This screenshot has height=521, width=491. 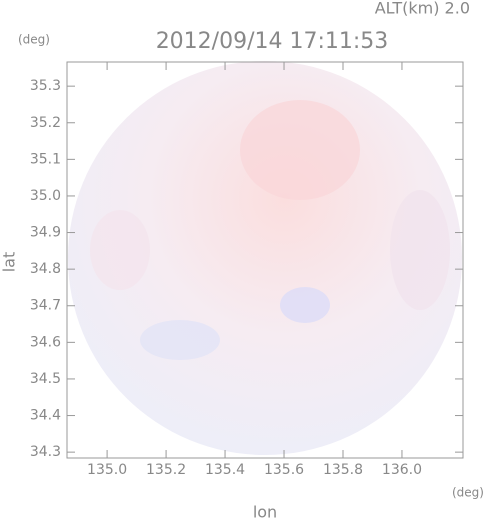 What do you see at coordinates (284, 470) in the screenshot?
I see `x-tick-label: 135.6` at bounding box center [284, 470].